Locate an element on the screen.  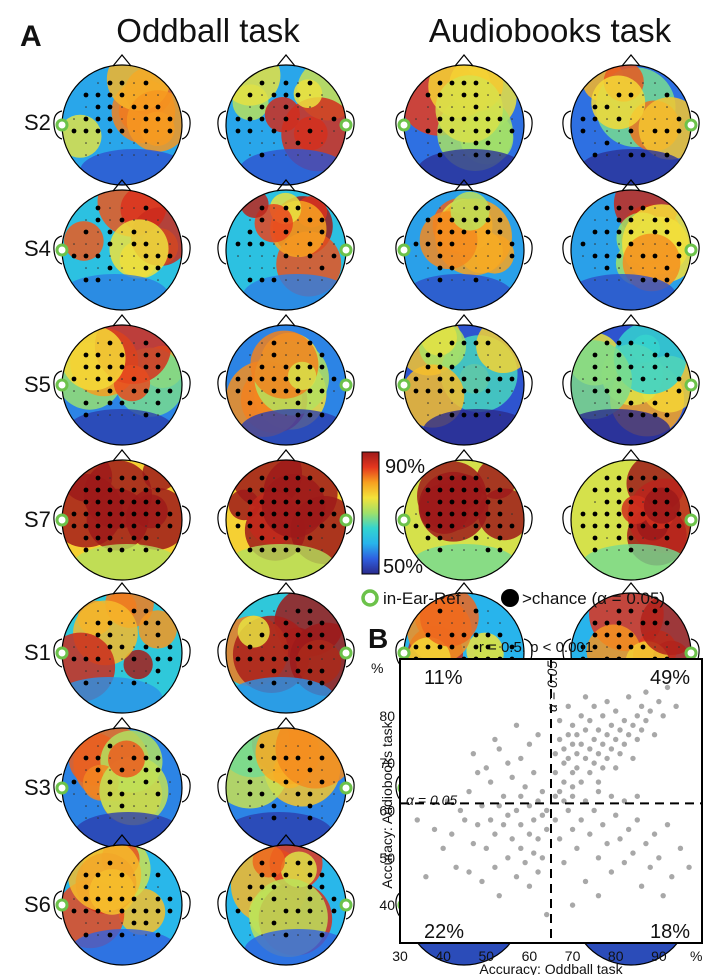
quadrant-top-right: 49% is located at coordinates (670, 678).